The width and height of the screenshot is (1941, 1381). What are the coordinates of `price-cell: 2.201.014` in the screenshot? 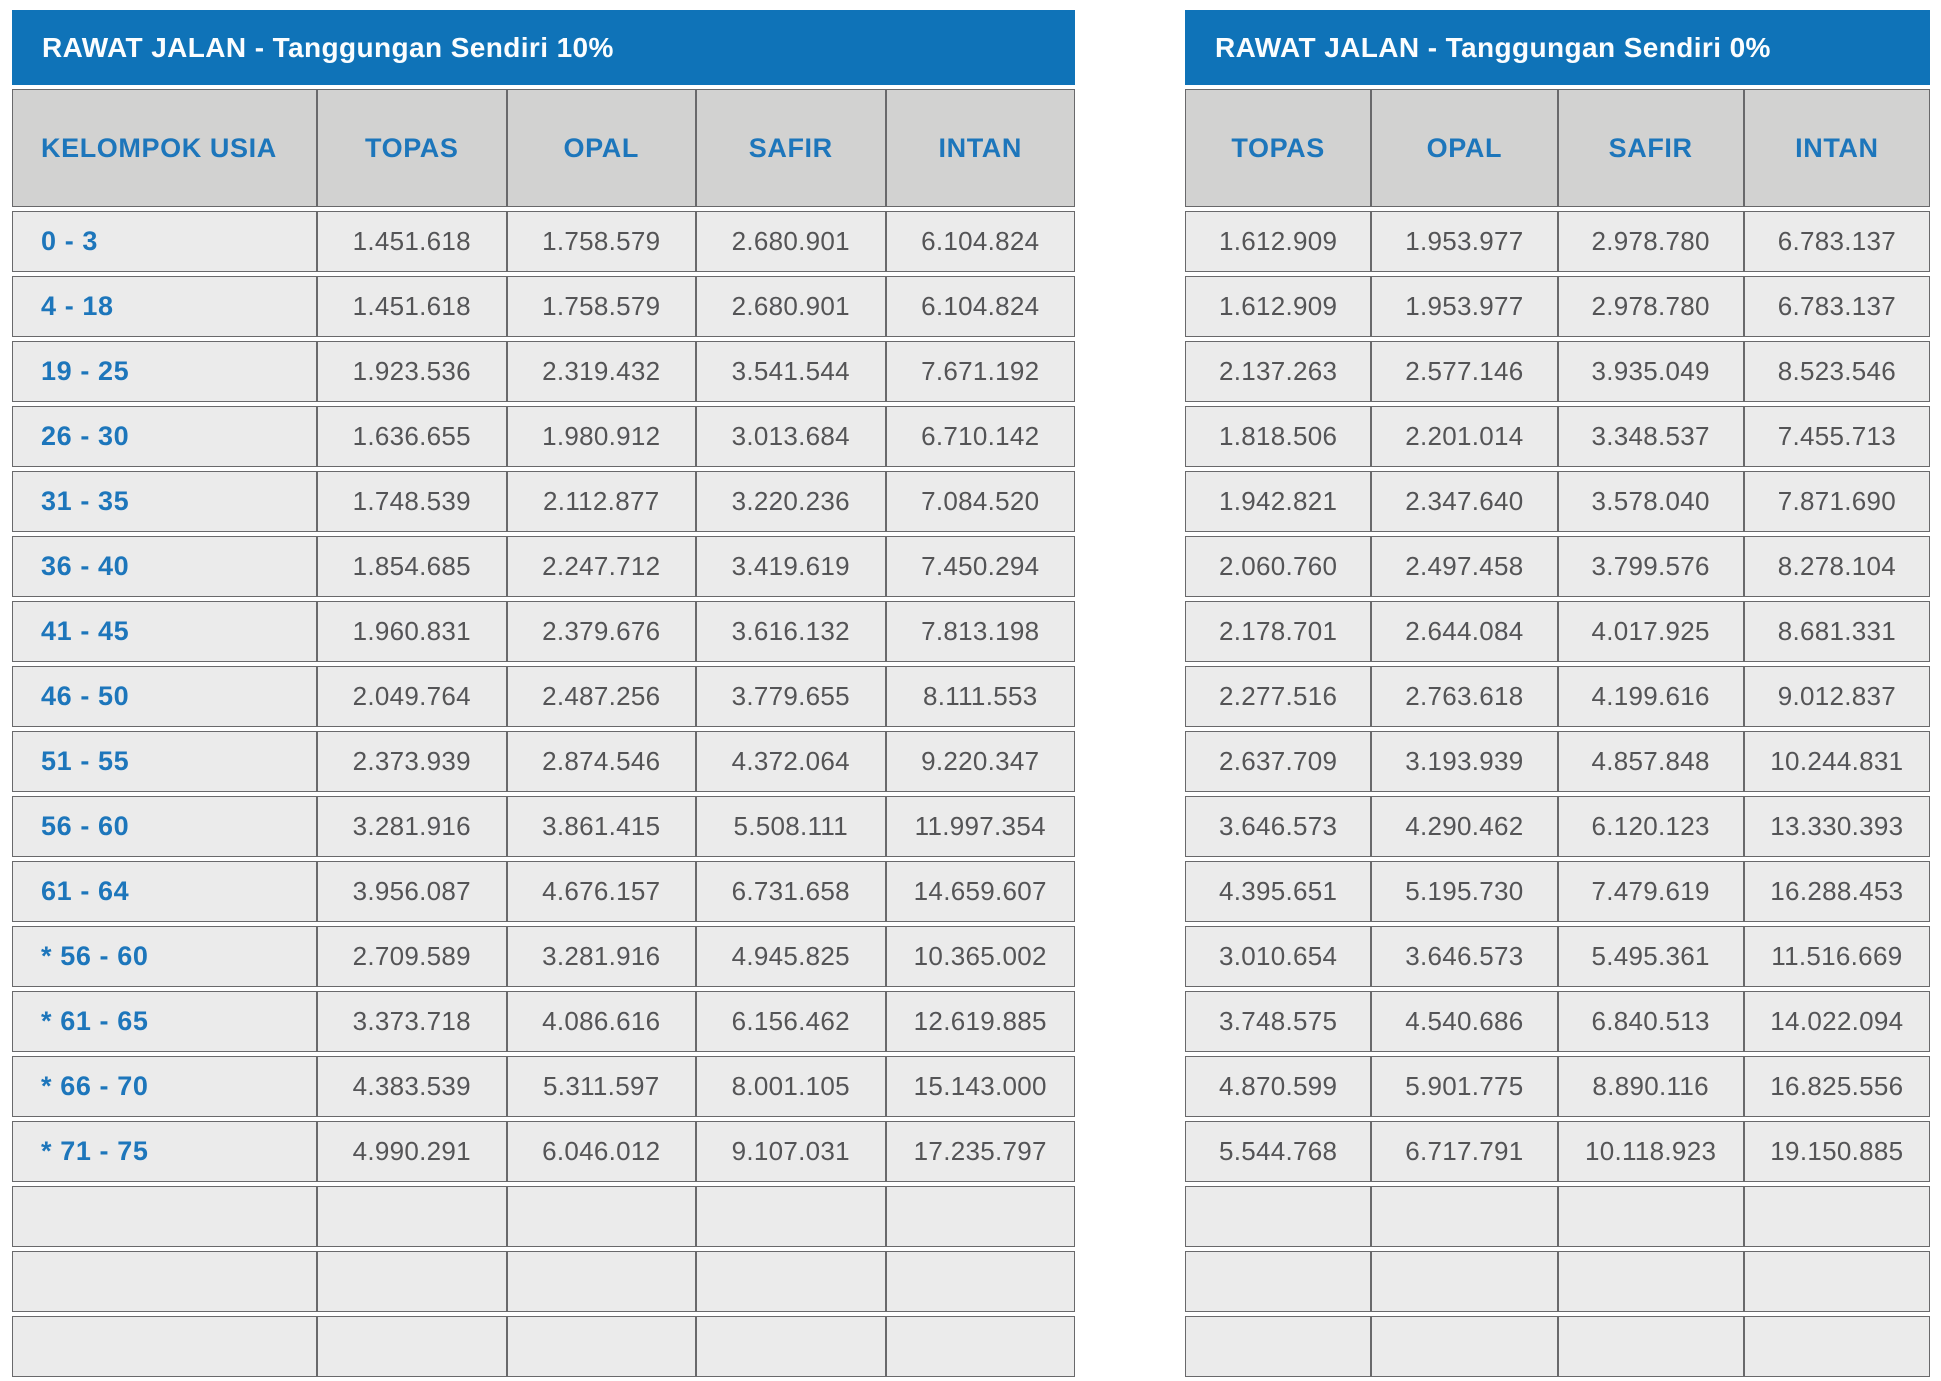 It's located at (1464, 436).